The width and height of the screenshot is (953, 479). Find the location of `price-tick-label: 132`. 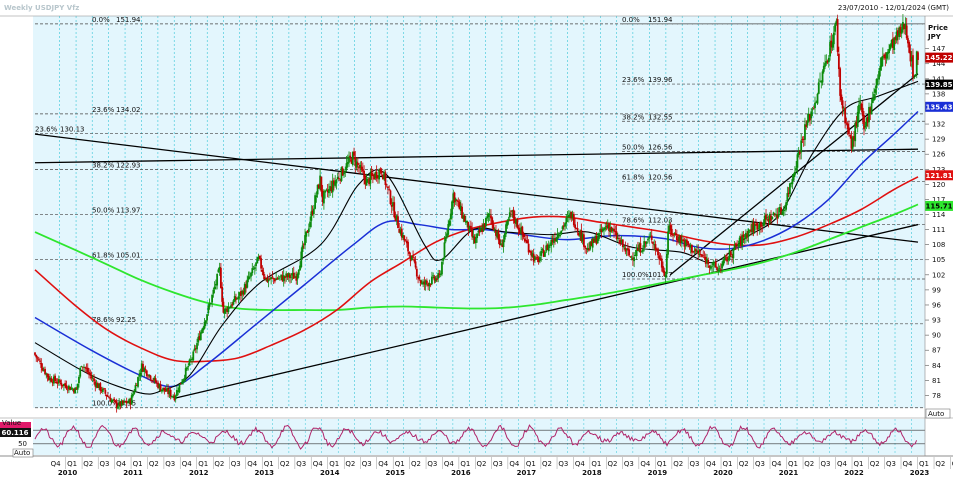

price-tick-label: 132 is located at coordinates (938, 125).